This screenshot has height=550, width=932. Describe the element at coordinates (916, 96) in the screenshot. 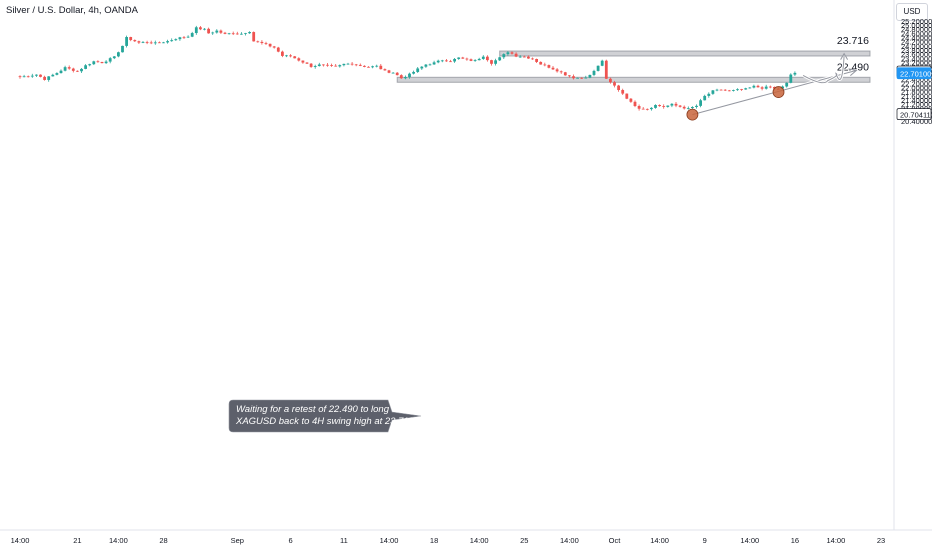

I see `y-tick-label: 21.60000` at that location.